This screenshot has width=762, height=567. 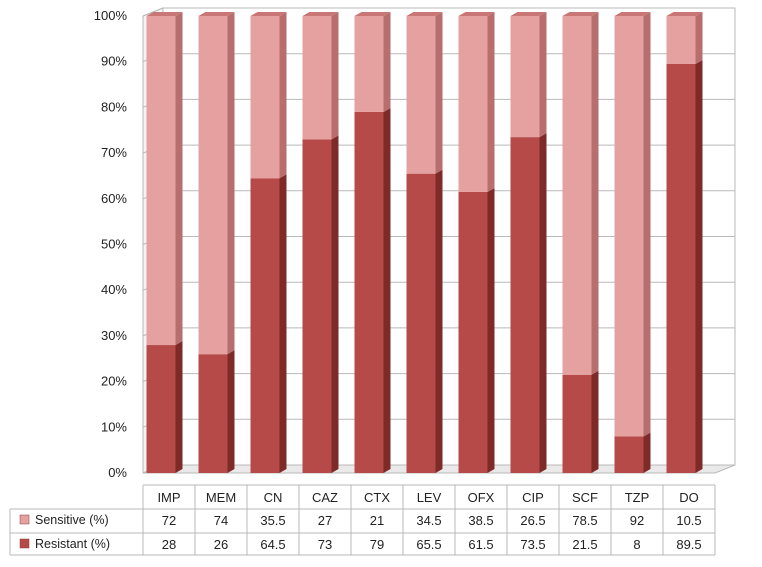 I want to click on legend-entry: Sensitive (%), so click(x=72, y=520).